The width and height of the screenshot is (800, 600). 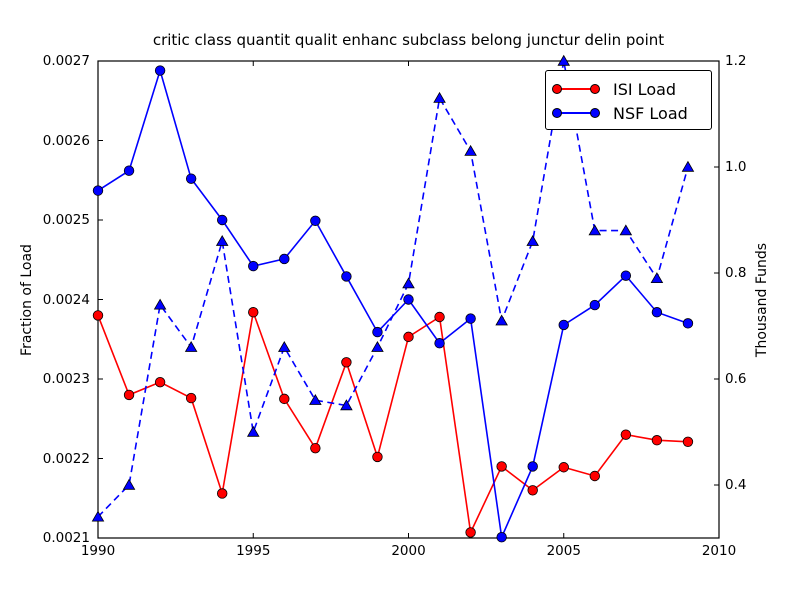 What do you see at coordinates (736, 379) in the screenshot?
I see `tick-label: 0.6` at bounding box center [736, 379].